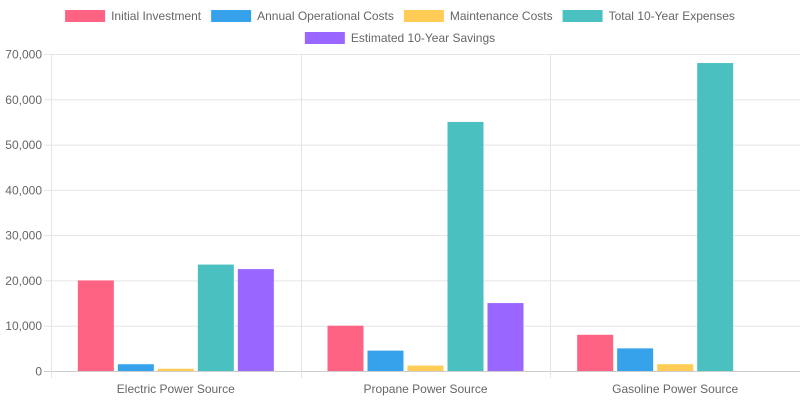 This screenshot has height=400, width=800. I want to click on legend-label: Initial Investment, so click(156, 16).